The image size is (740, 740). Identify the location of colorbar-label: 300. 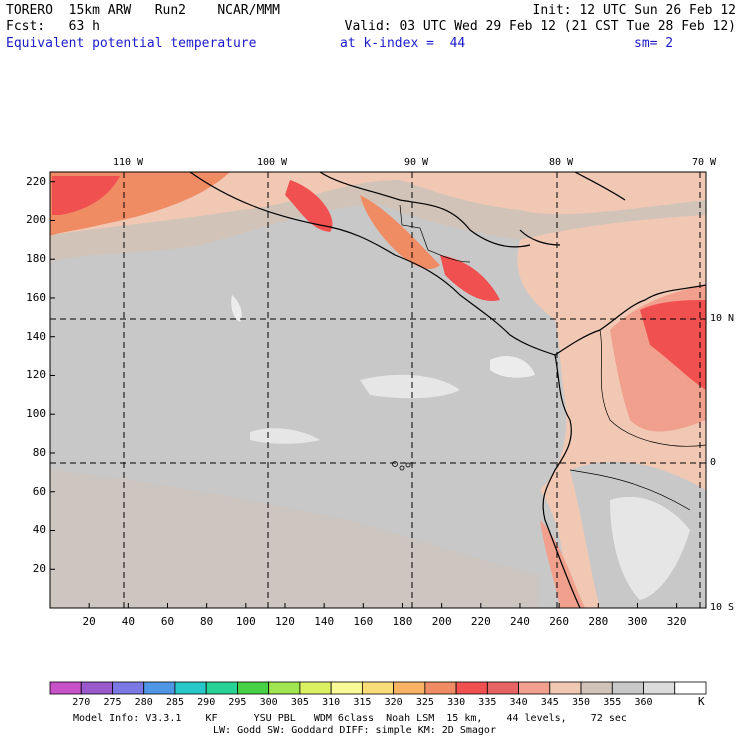
(268, 702).